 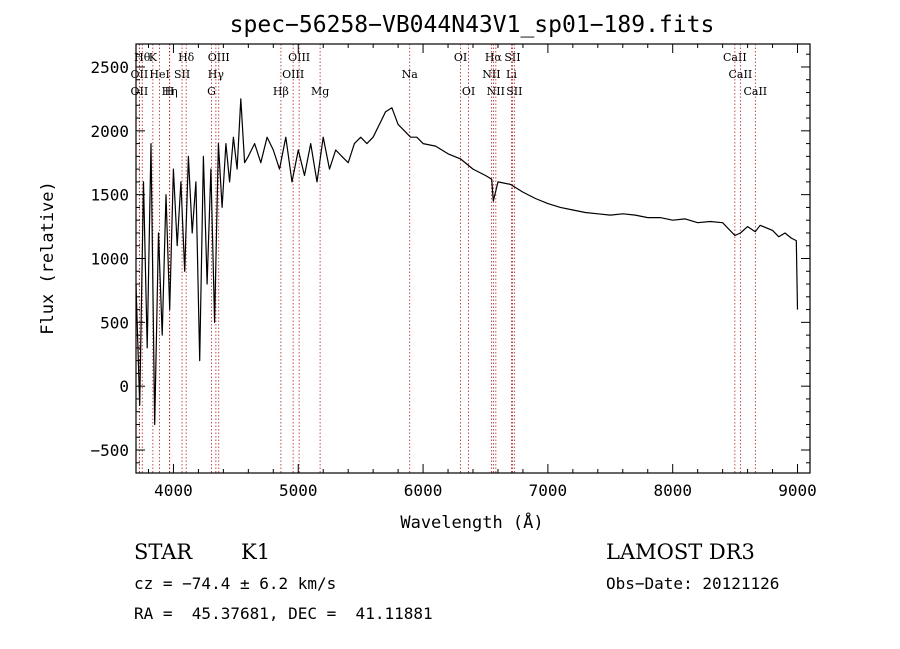 What do you see at coordinates (672, 490) in the screenshot?
I see `x-tick-label: 8000` at bounding box center [672, 490].